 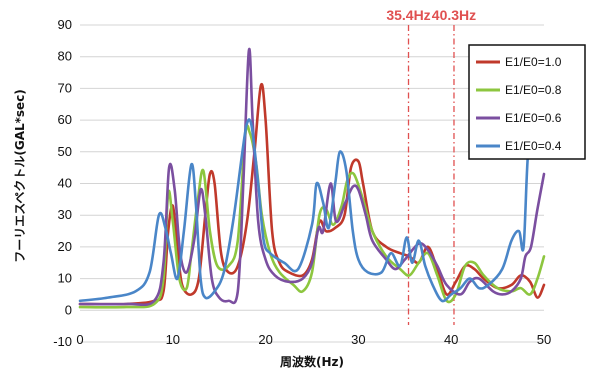 What do you see at coordinates (68, 309) in the screenshot?
I see `y-tick-label: 0` at bounding box center [68, 309].